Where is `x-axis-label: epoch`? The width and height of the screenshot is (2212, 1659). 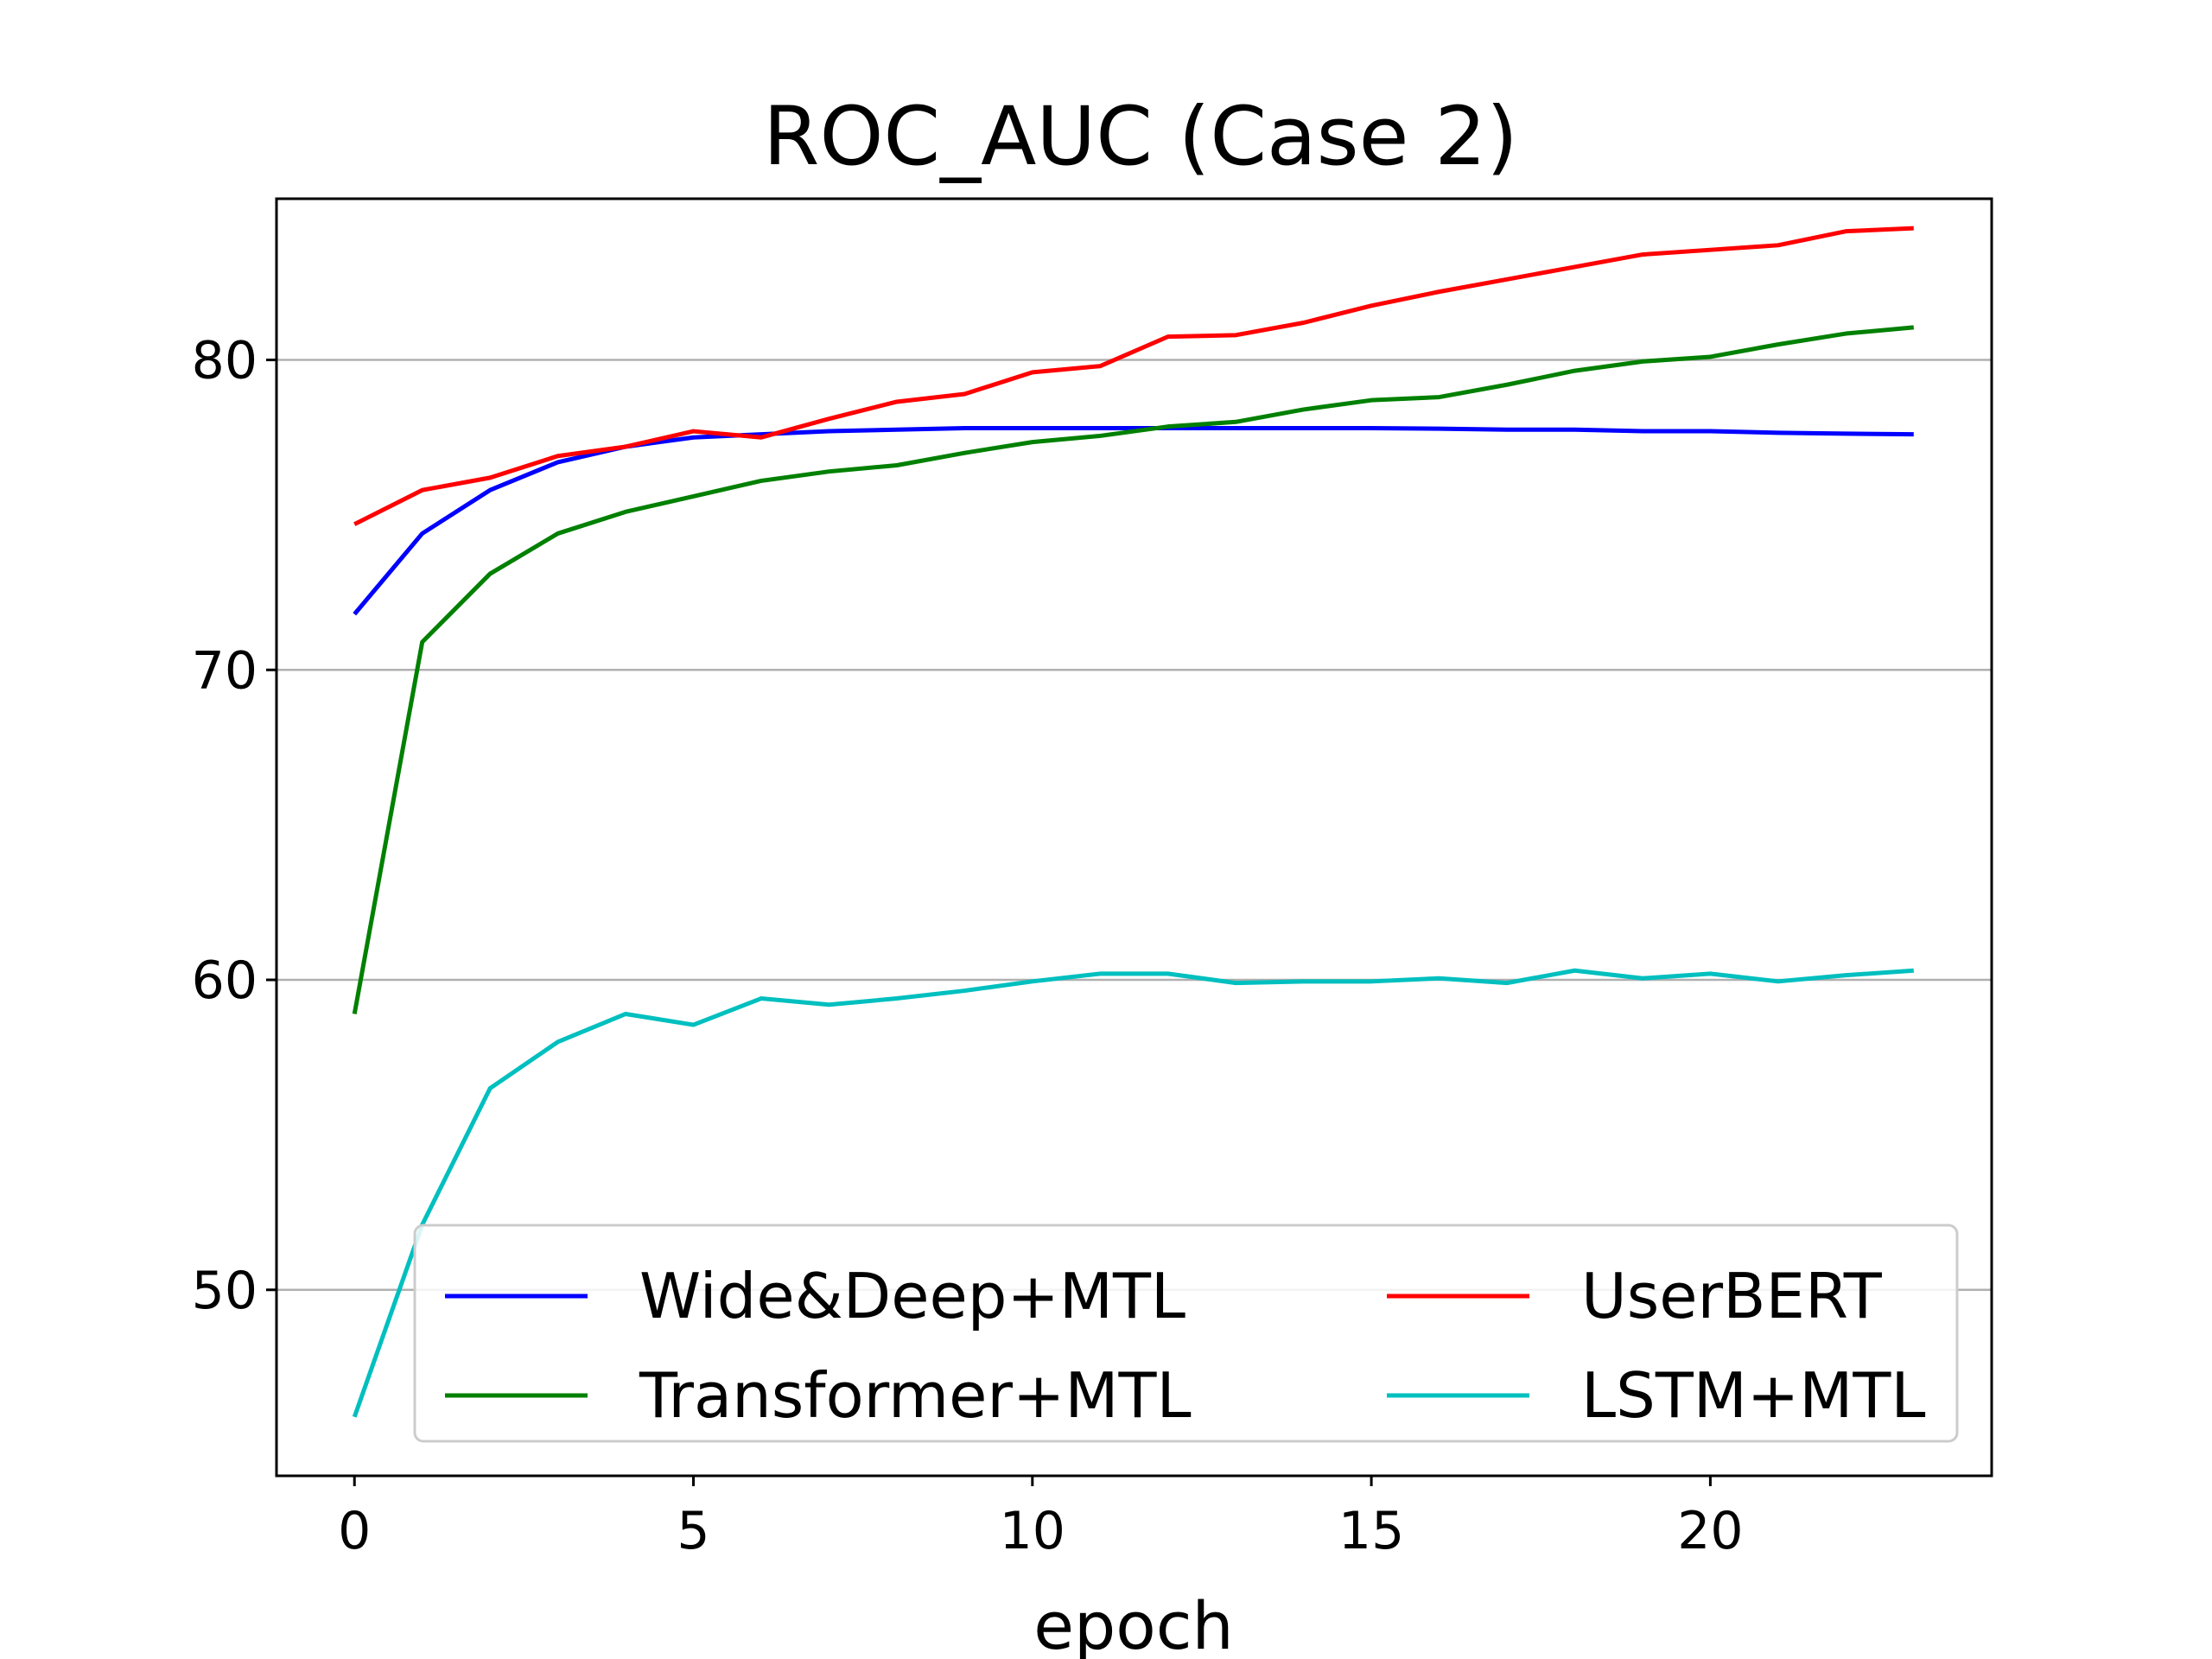 x-axis-label: epoch is located at coordinates (1133, 1623).